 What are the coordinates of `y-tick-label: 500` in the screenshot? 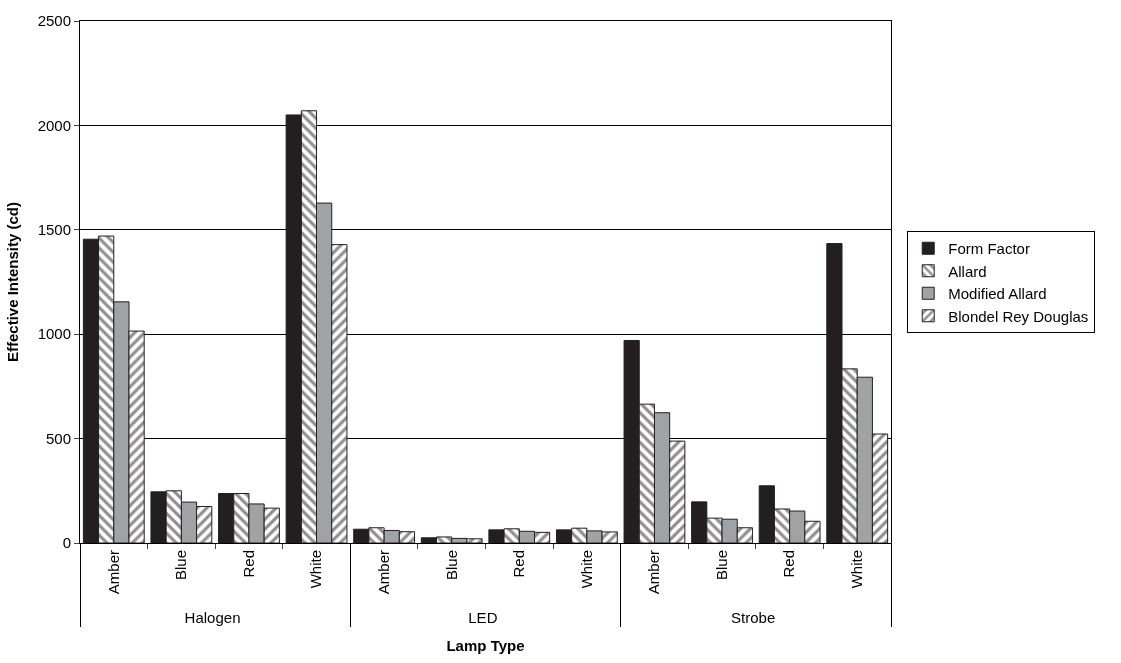 It's located at (58, 438).